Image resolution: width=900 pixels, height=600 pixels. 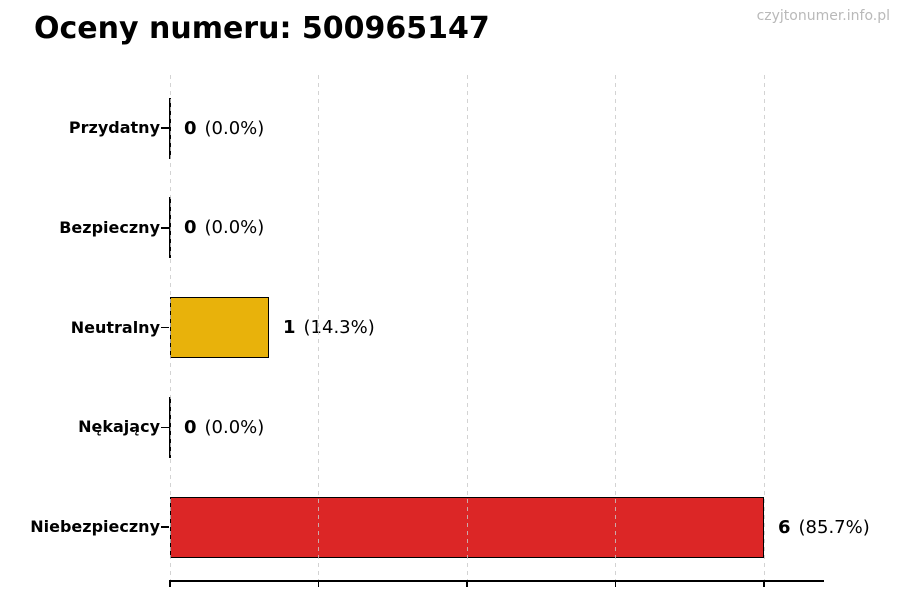 I want to click on category-label: Nękający, so click(x=119, y=427).